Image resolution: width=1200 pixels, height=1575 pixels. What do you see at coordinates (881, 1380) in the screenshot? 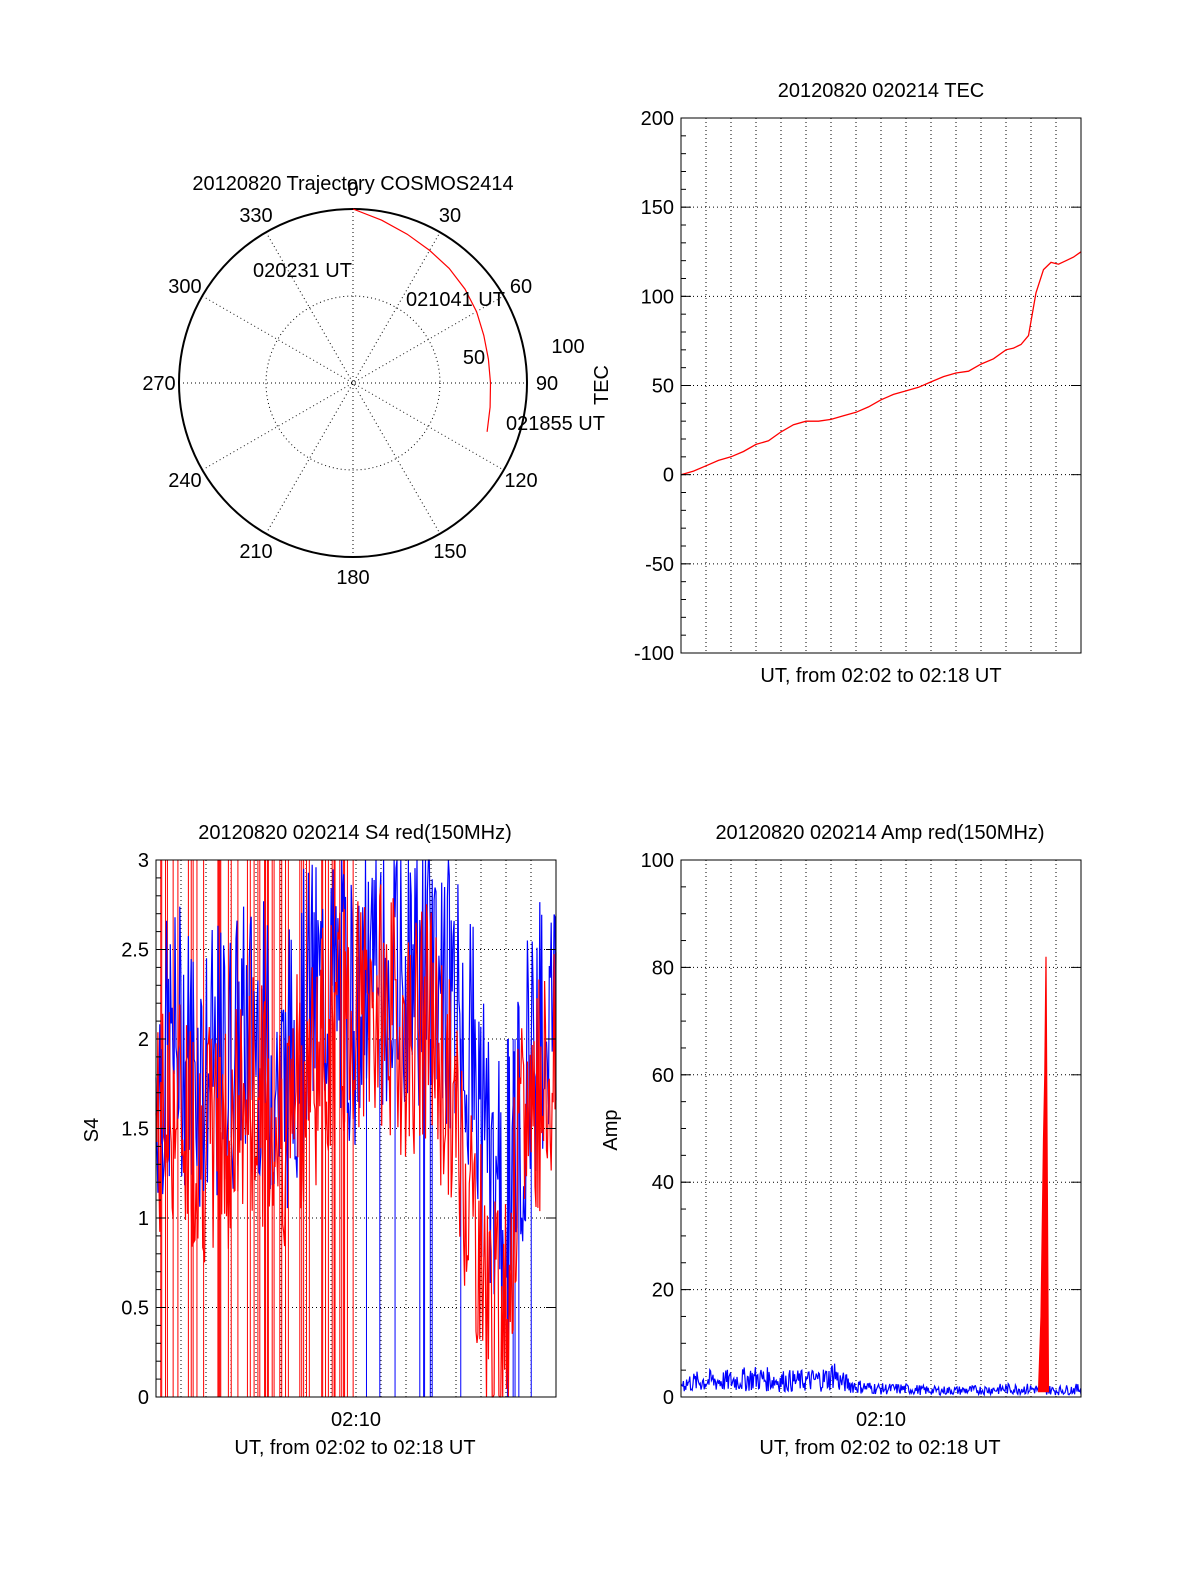
I see `amp-blue-series-line` at bounding box center [881, 1380].